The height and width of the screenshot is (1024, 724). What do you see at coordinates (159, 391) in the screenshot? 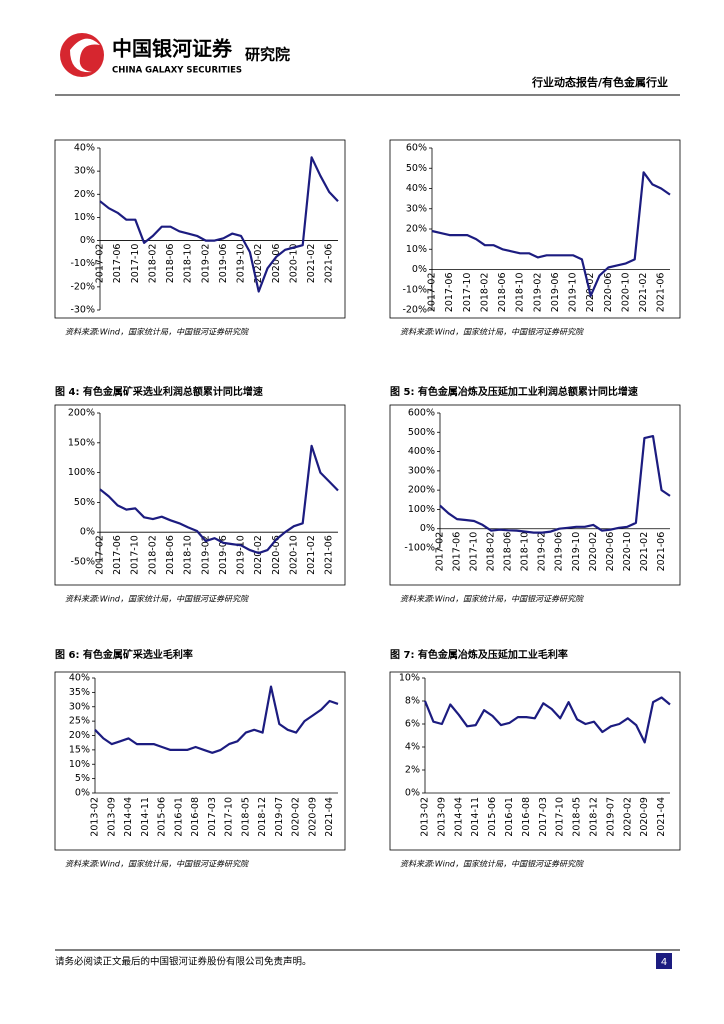
I see `chart-title: 图 4: 有色金属矿采选业利润总额累计同比增速` at bounding box center [159, 391].